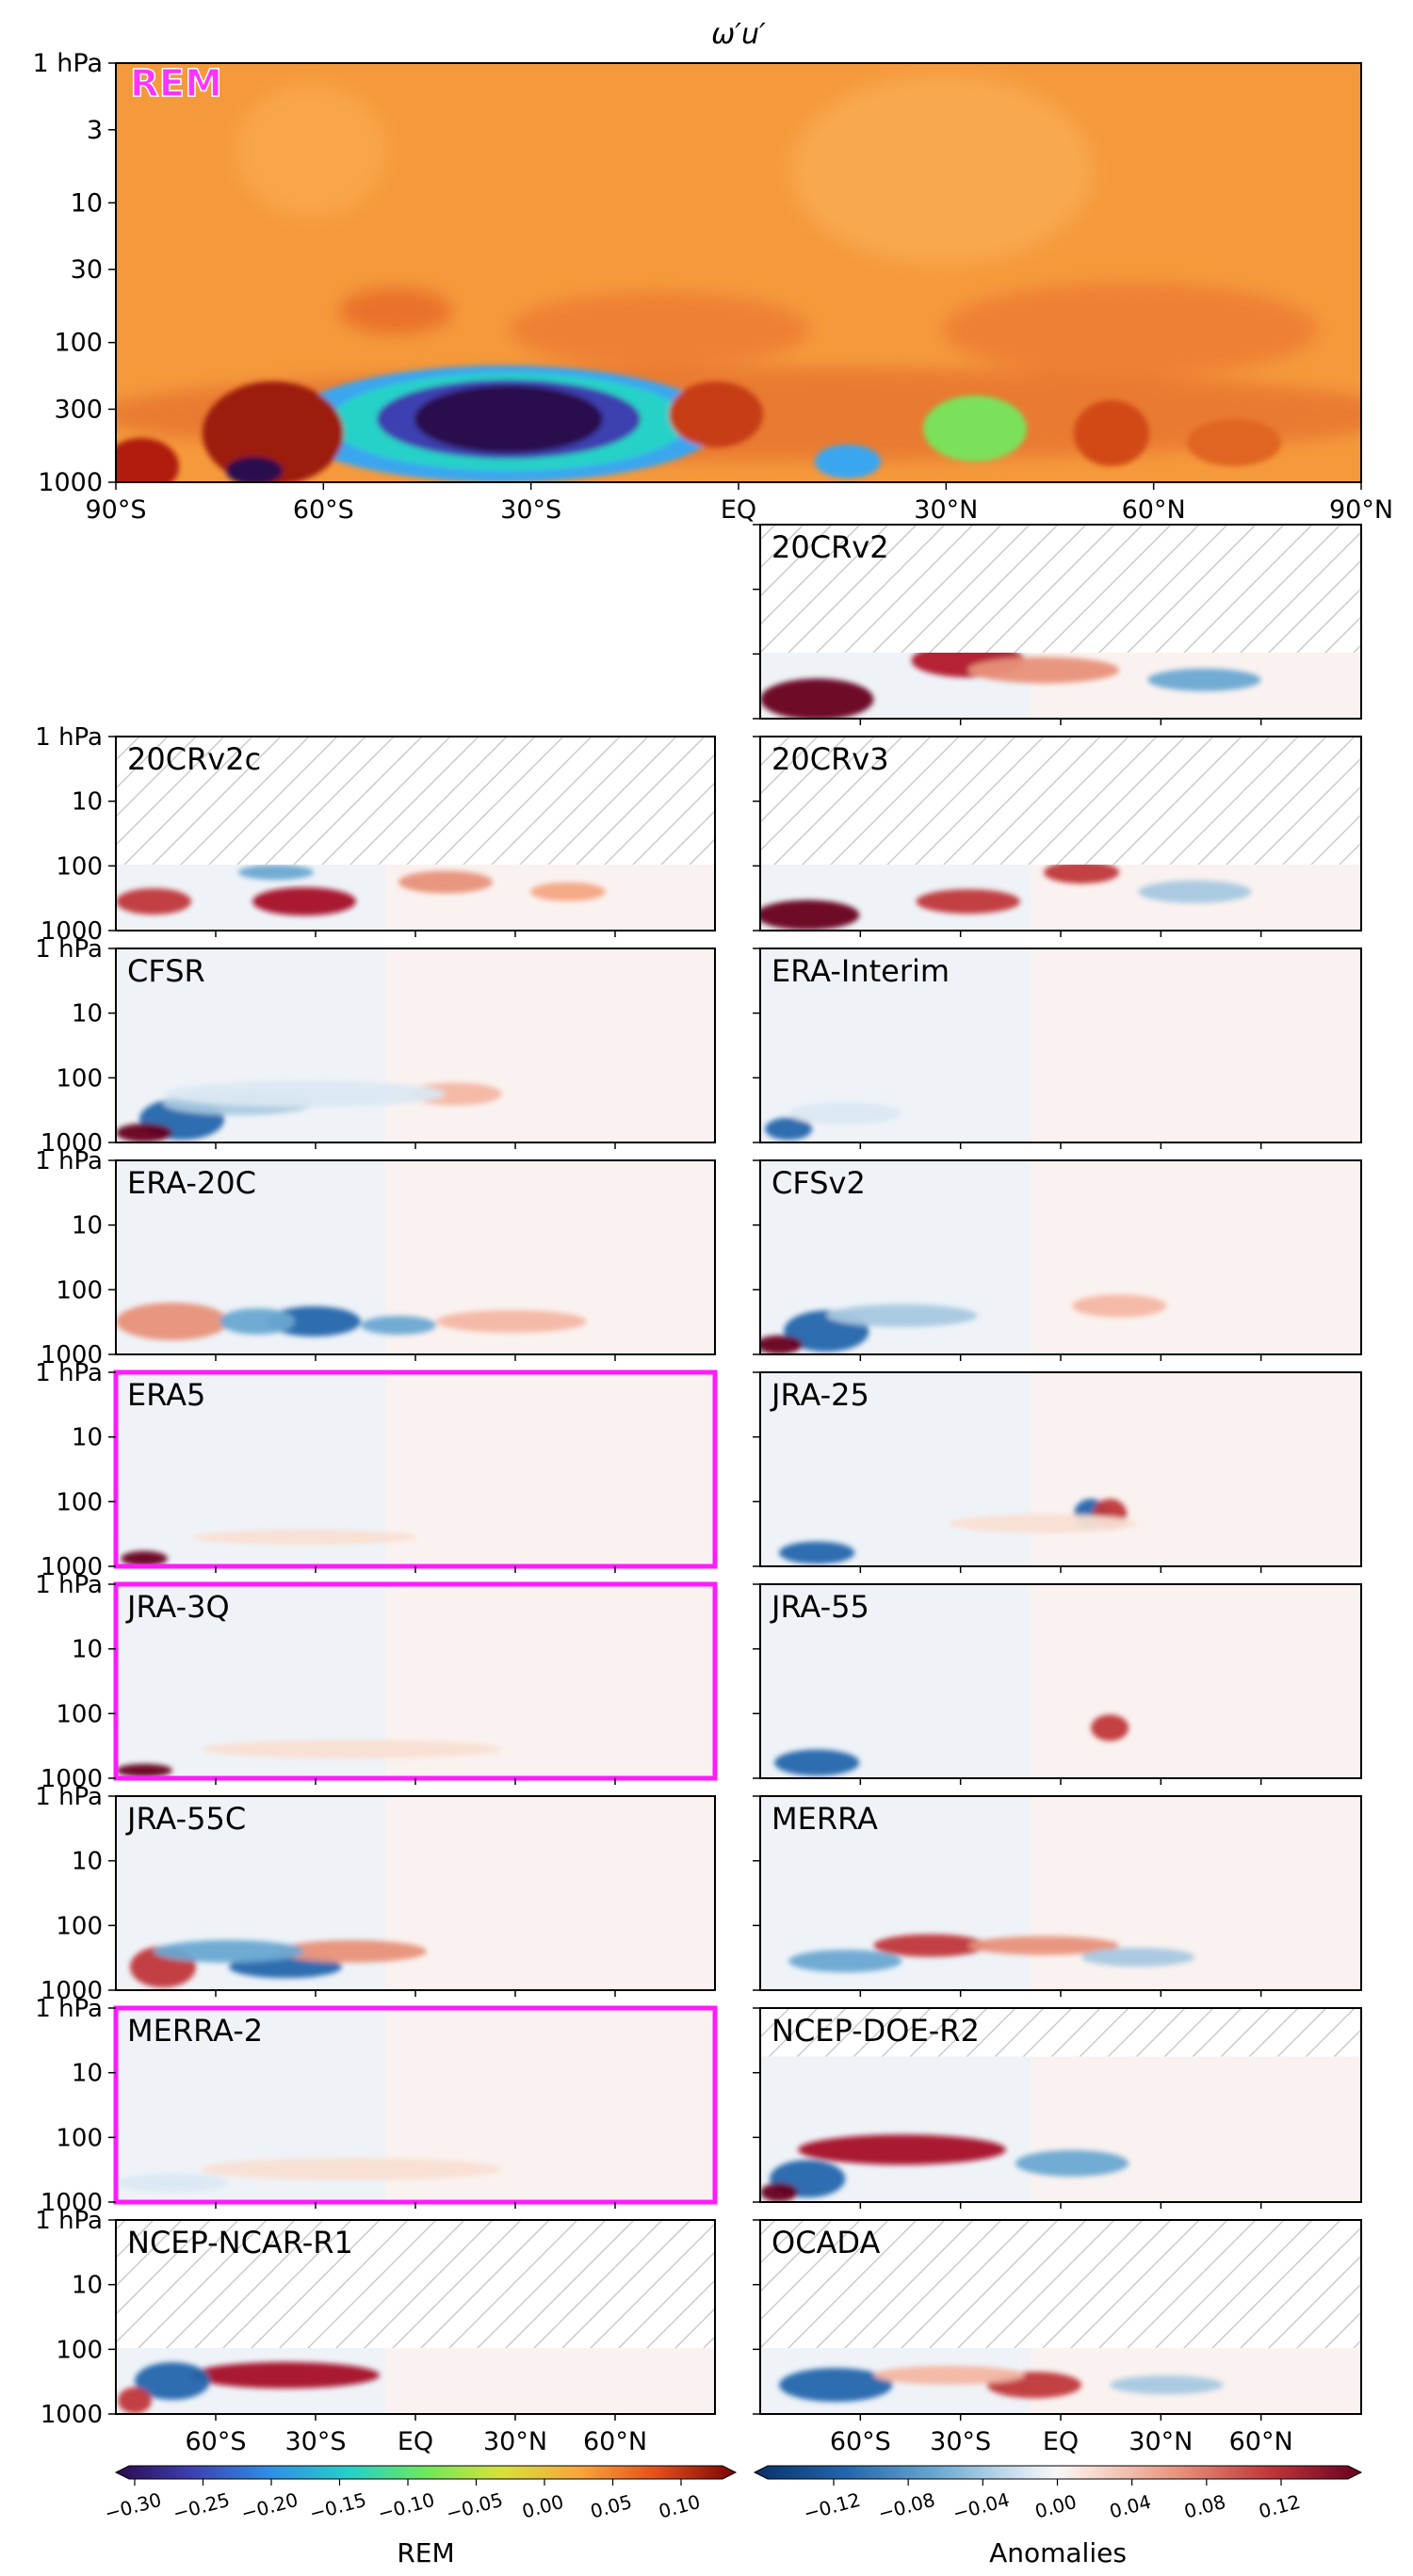 Image resolution: width=1413 pixels, height=2576 pixels. I want to click on panel-jra-3q: JRA-3Q 1 hPa 10 100 1000, so click(376, 1682).